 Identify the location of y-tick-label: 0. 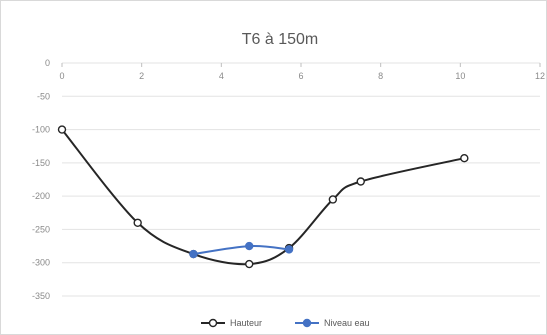
(47, 63).